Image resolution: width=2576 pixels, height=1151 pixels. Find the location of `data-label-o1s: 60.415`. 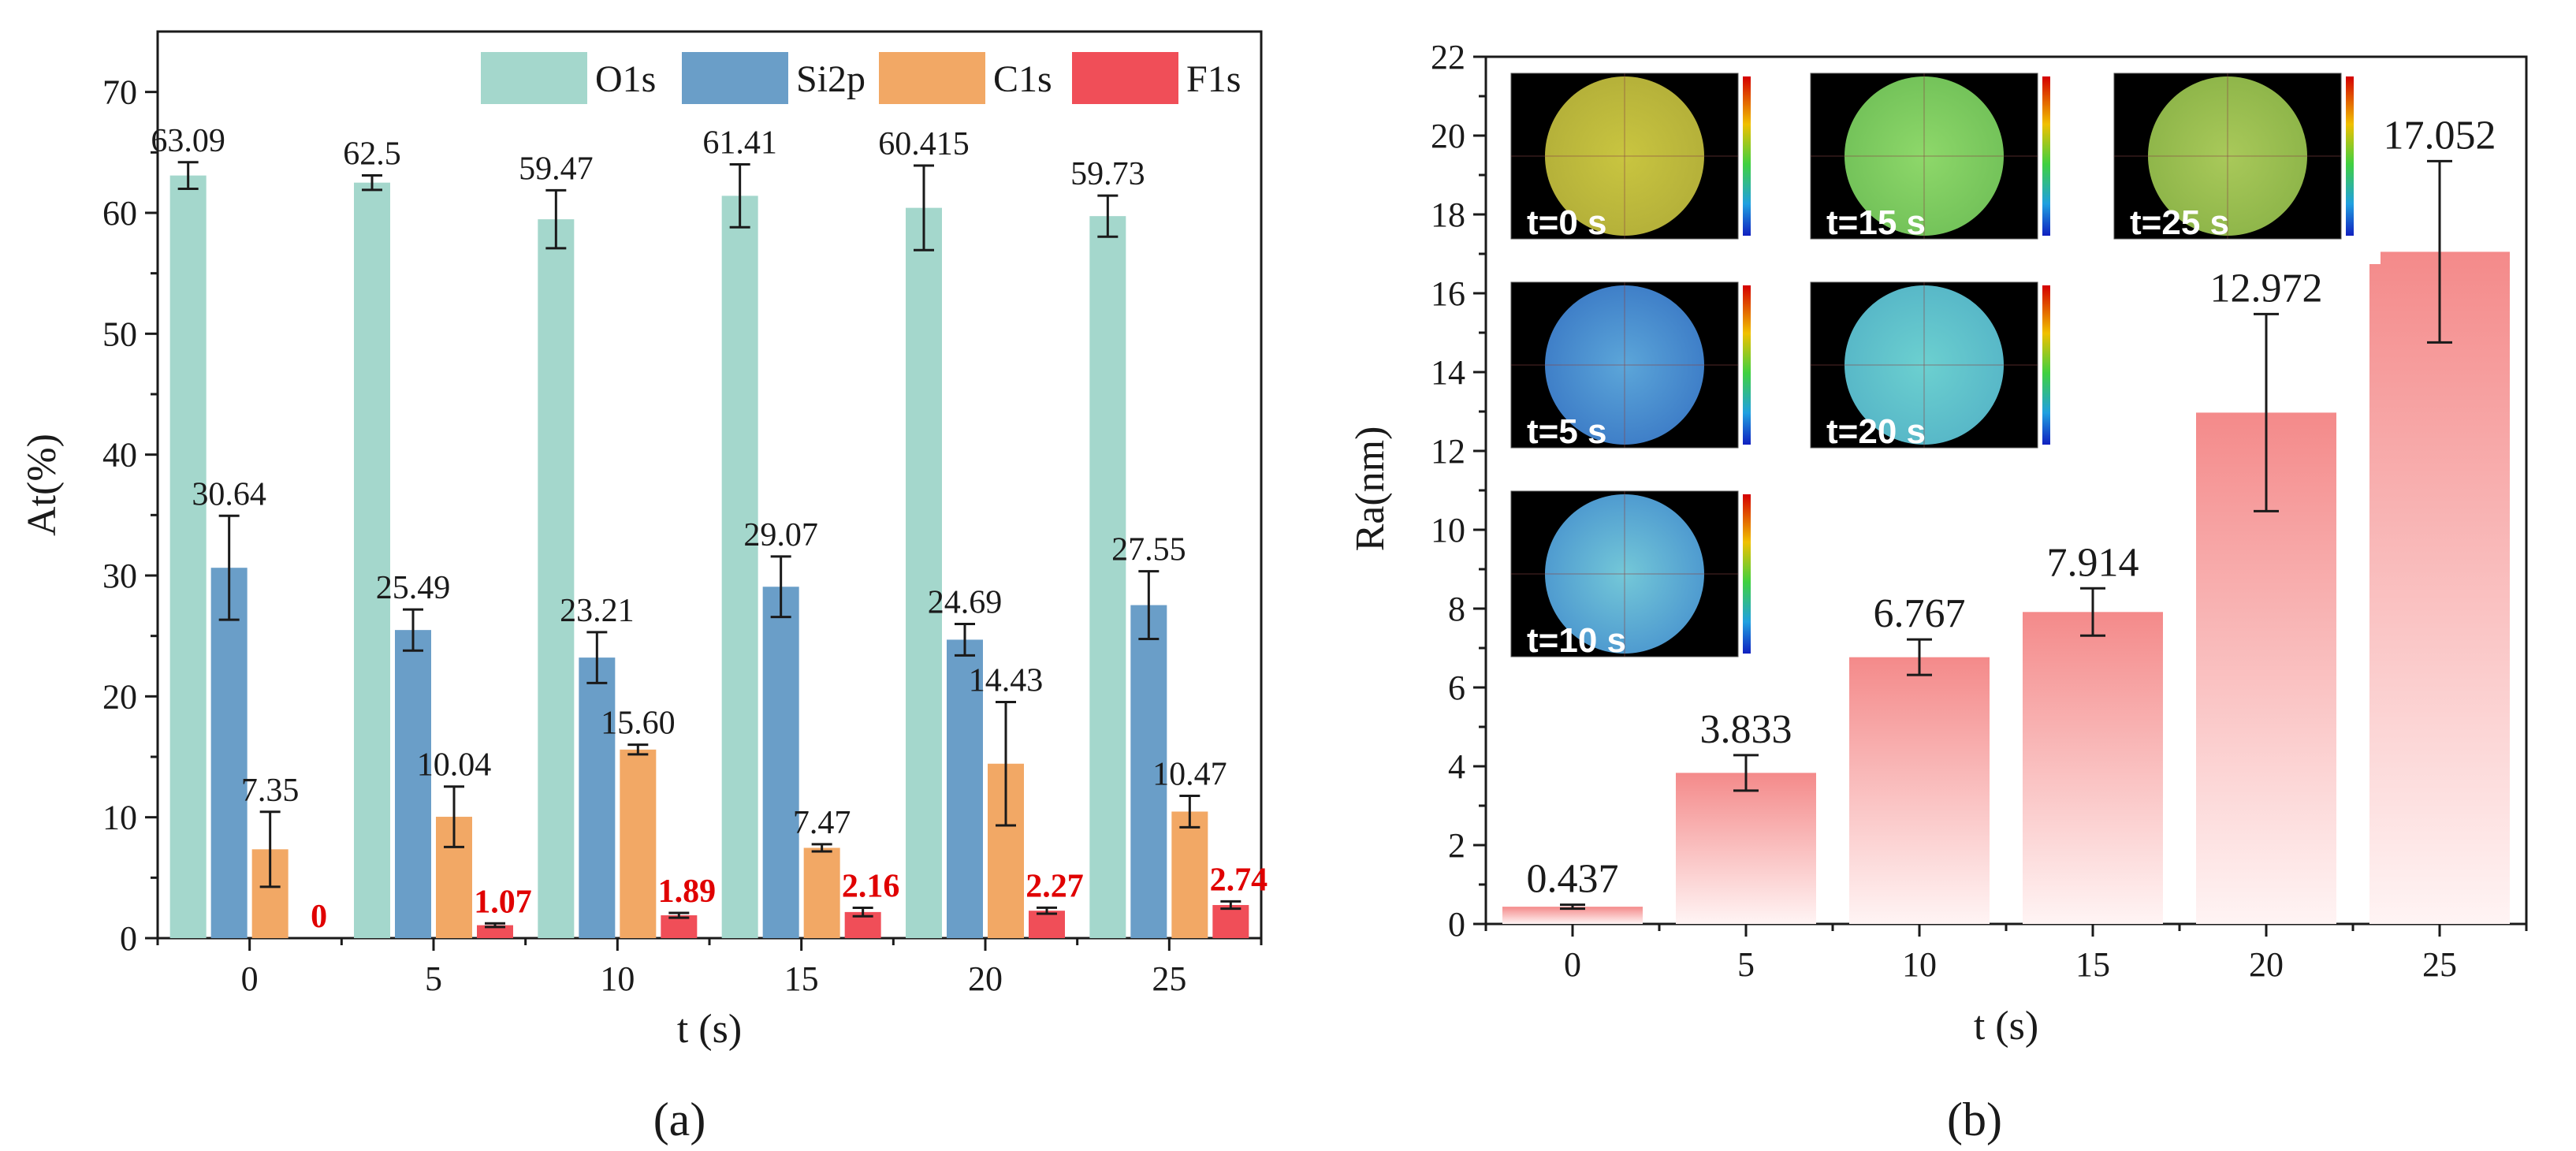

data-label-o1s: 60.415 is located at coordinates (924, 144).